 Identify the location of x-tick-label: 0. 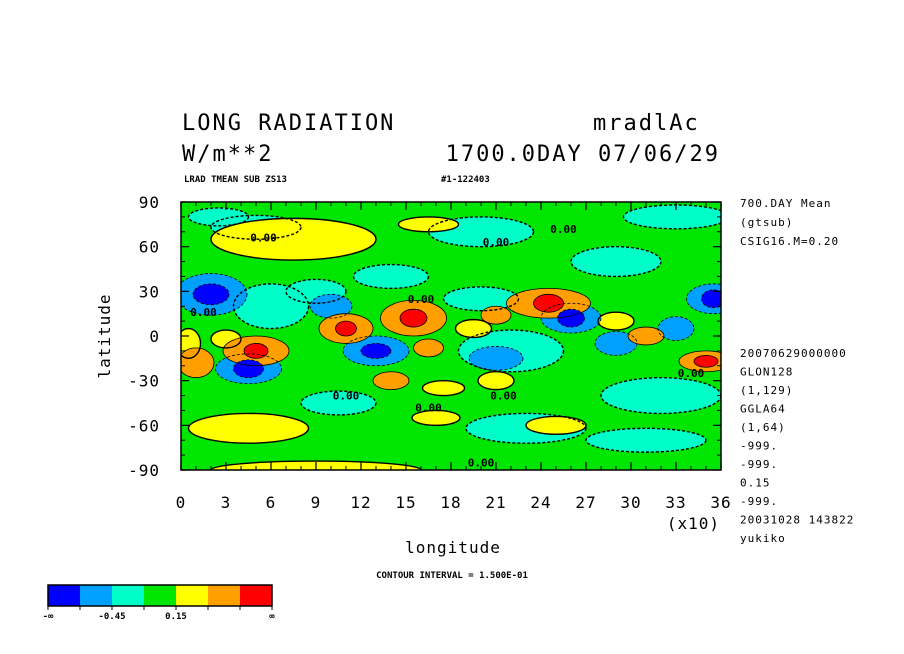
(181, 502).